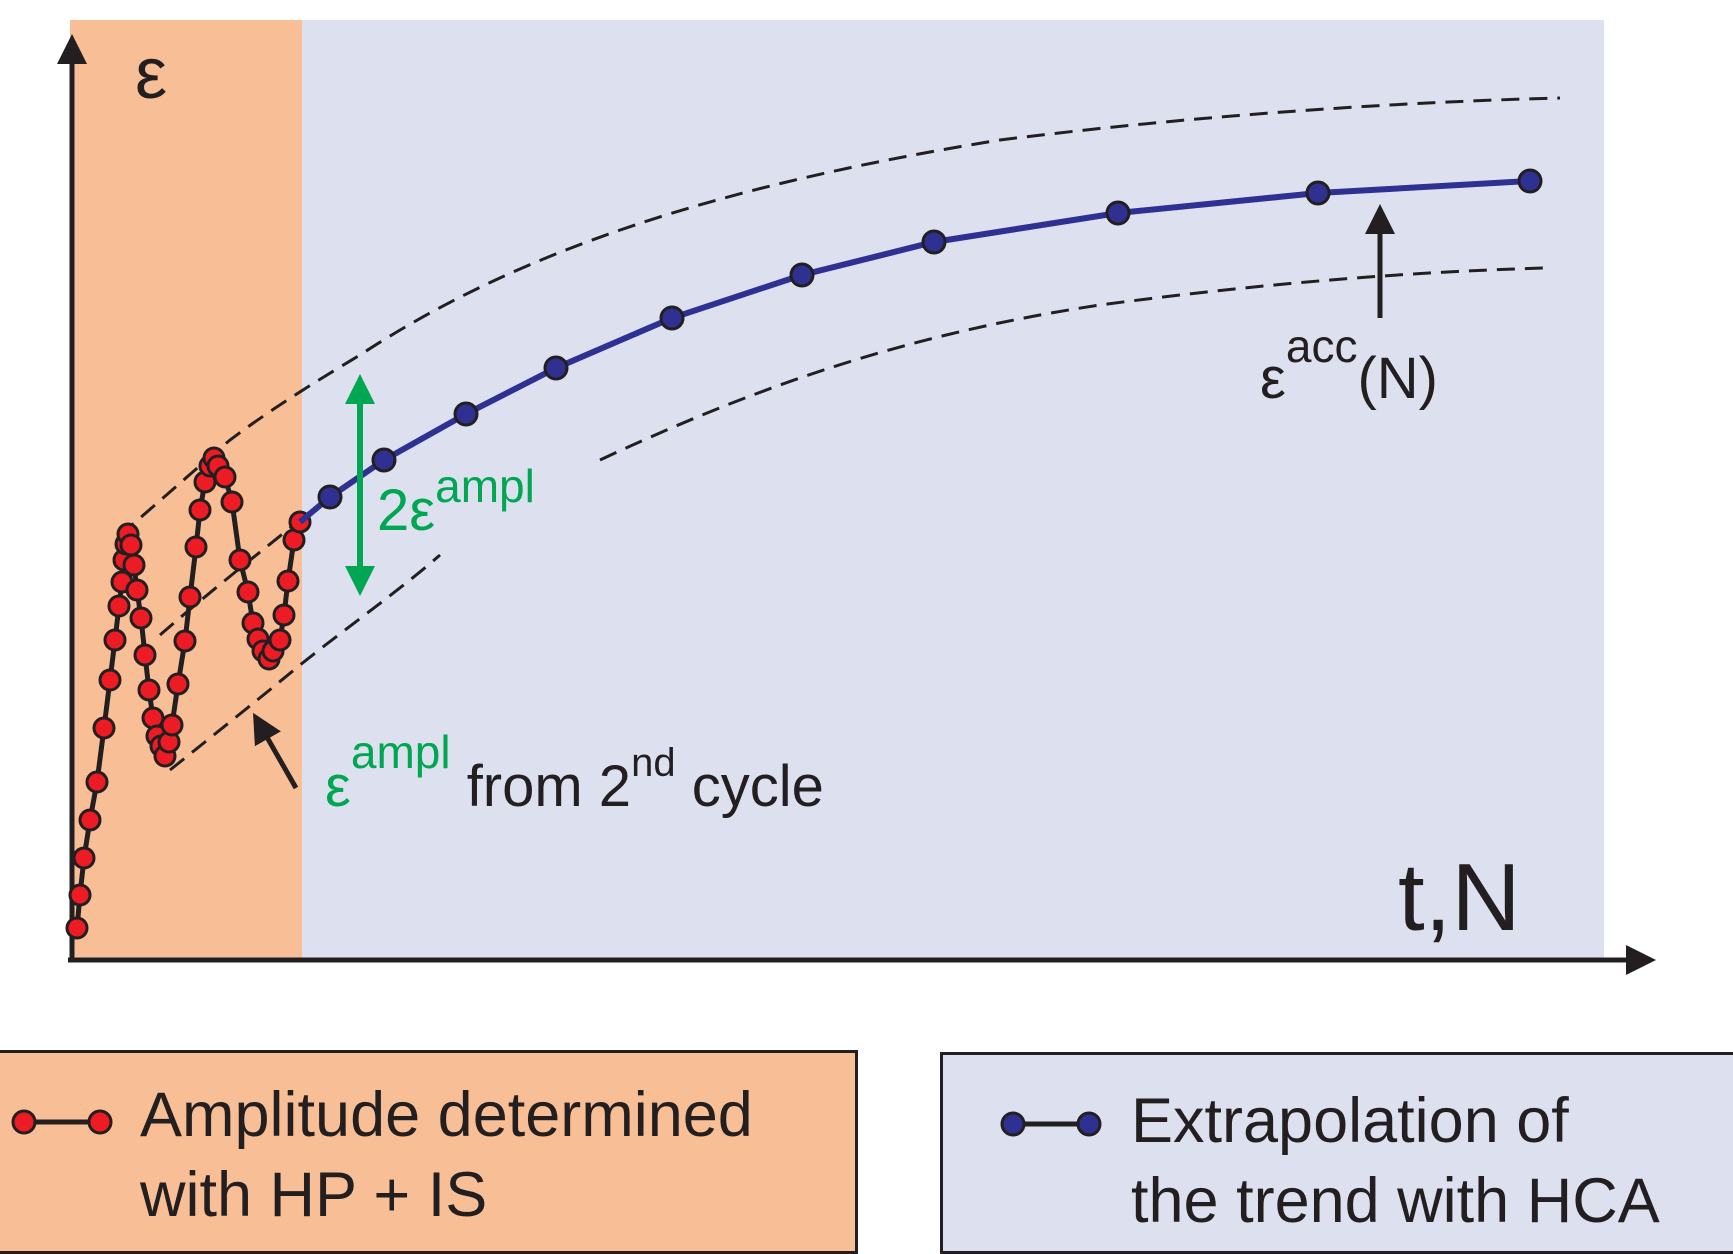 The width and height of the screenshot is (1733, 1254). I want to click on accumulated-strain-base: ε, so click(1273, 378).